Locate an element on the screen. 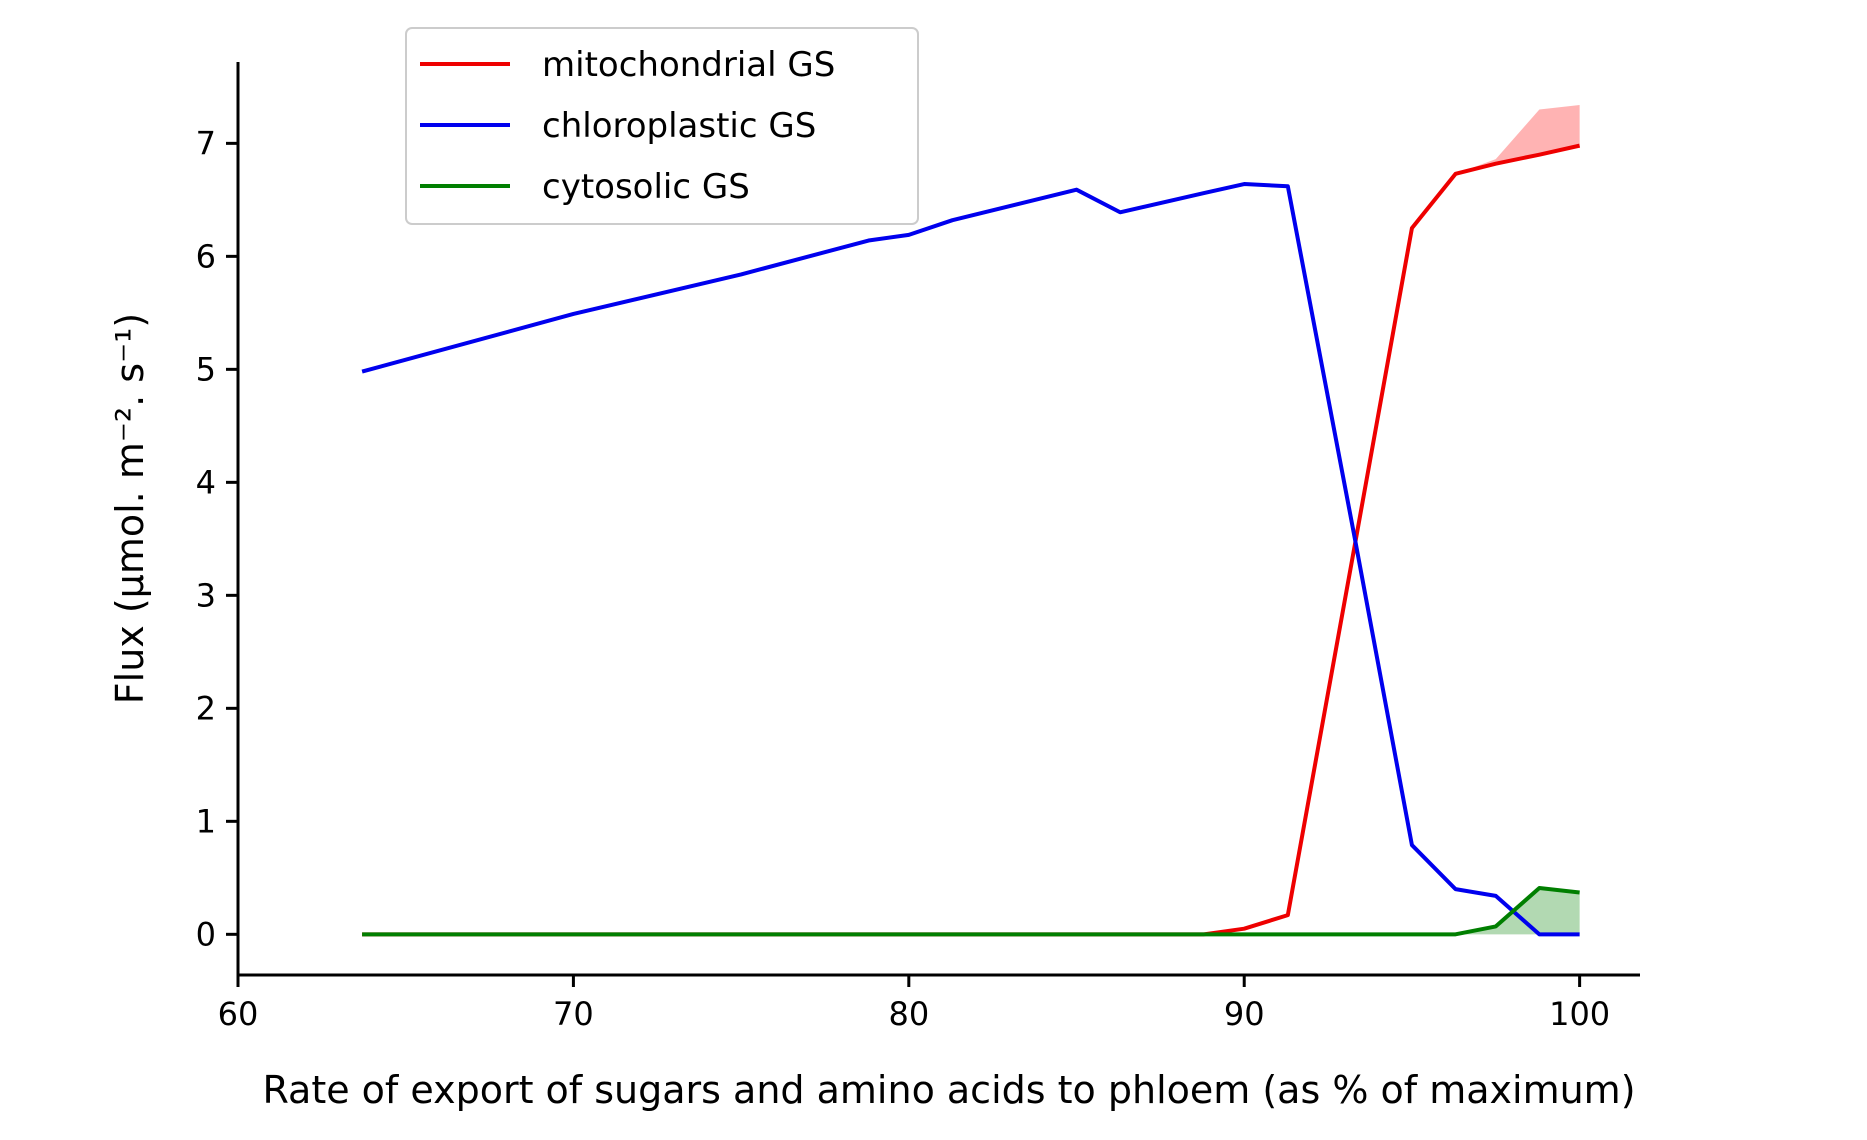 This screenshot has width=1867, height=1140. cytosolic-gs-band is located at coordinates (1517, 911).